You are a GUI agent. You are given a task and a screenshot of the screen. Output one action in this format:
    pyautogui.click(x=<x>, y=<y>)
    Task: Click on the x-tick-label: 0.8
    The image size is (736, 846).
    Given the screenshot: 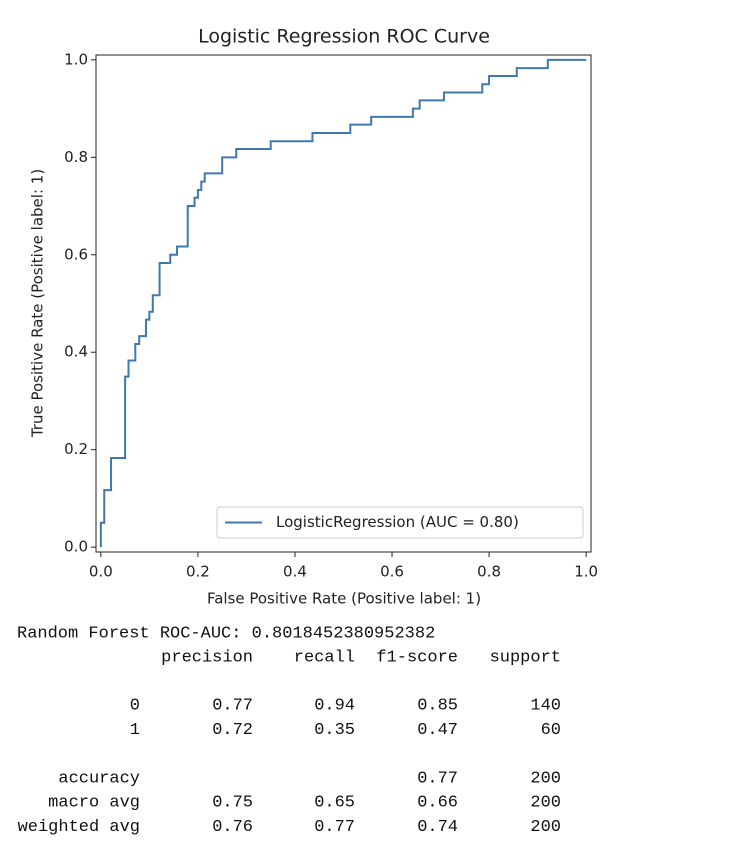 What is the action you would take?
    pyautogui.click(x=489, y=572)
    